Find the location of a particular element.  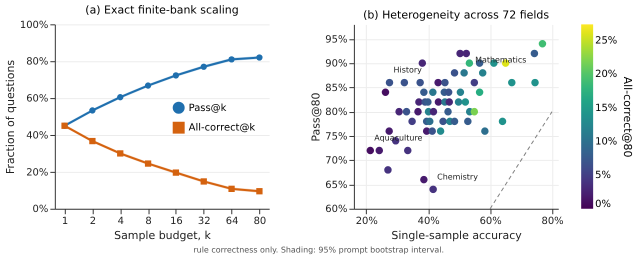

x-tick-label: 60% is located at coordinates (491, 222).